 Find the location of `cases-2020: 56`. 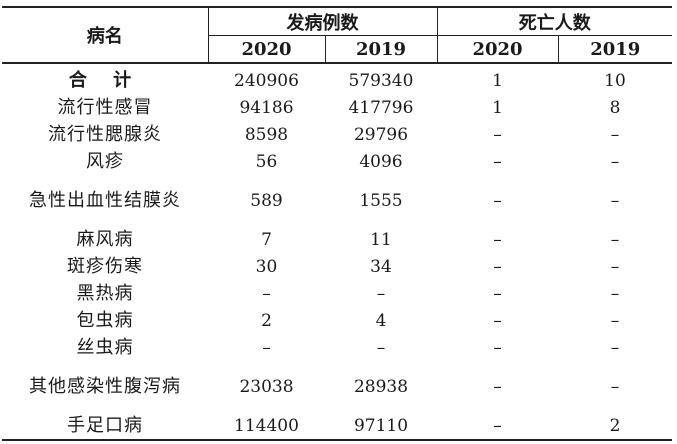

cases-2020: 56 is located at coordinates (266, 161).